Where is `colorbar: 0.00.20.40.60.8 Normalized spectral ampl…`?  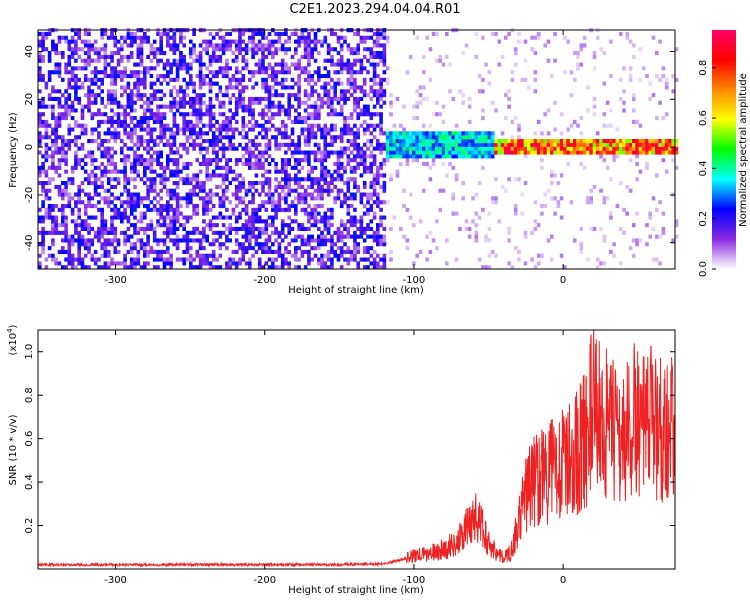
colorbar: 0.00.20.40.60.8 Normalized spectral ampl… is located at coordinates (723, 153).